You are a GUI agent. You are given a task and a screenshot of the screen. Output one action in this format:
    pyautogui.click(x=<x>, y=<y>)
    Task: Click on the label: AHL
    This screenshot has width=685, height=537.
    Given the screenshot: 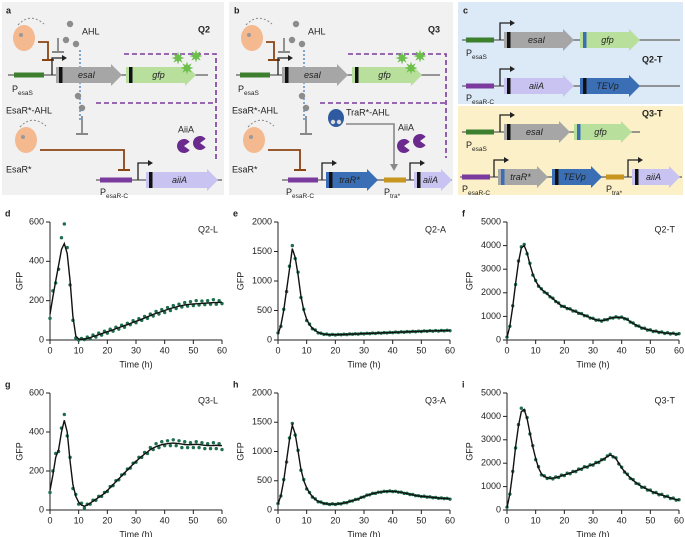 What is the action you would take?
    pyautogui.click(x=91, y=31)
    